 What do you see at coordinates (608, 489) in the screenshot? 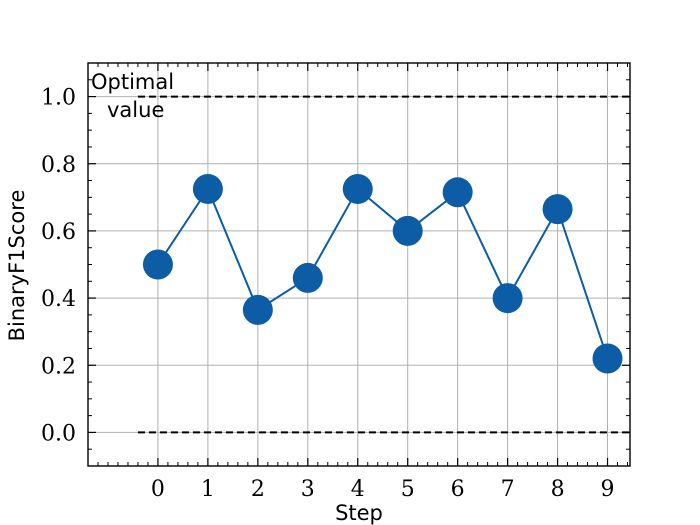
I see `x-tick-label: 9` at bounding box center [608, 489].